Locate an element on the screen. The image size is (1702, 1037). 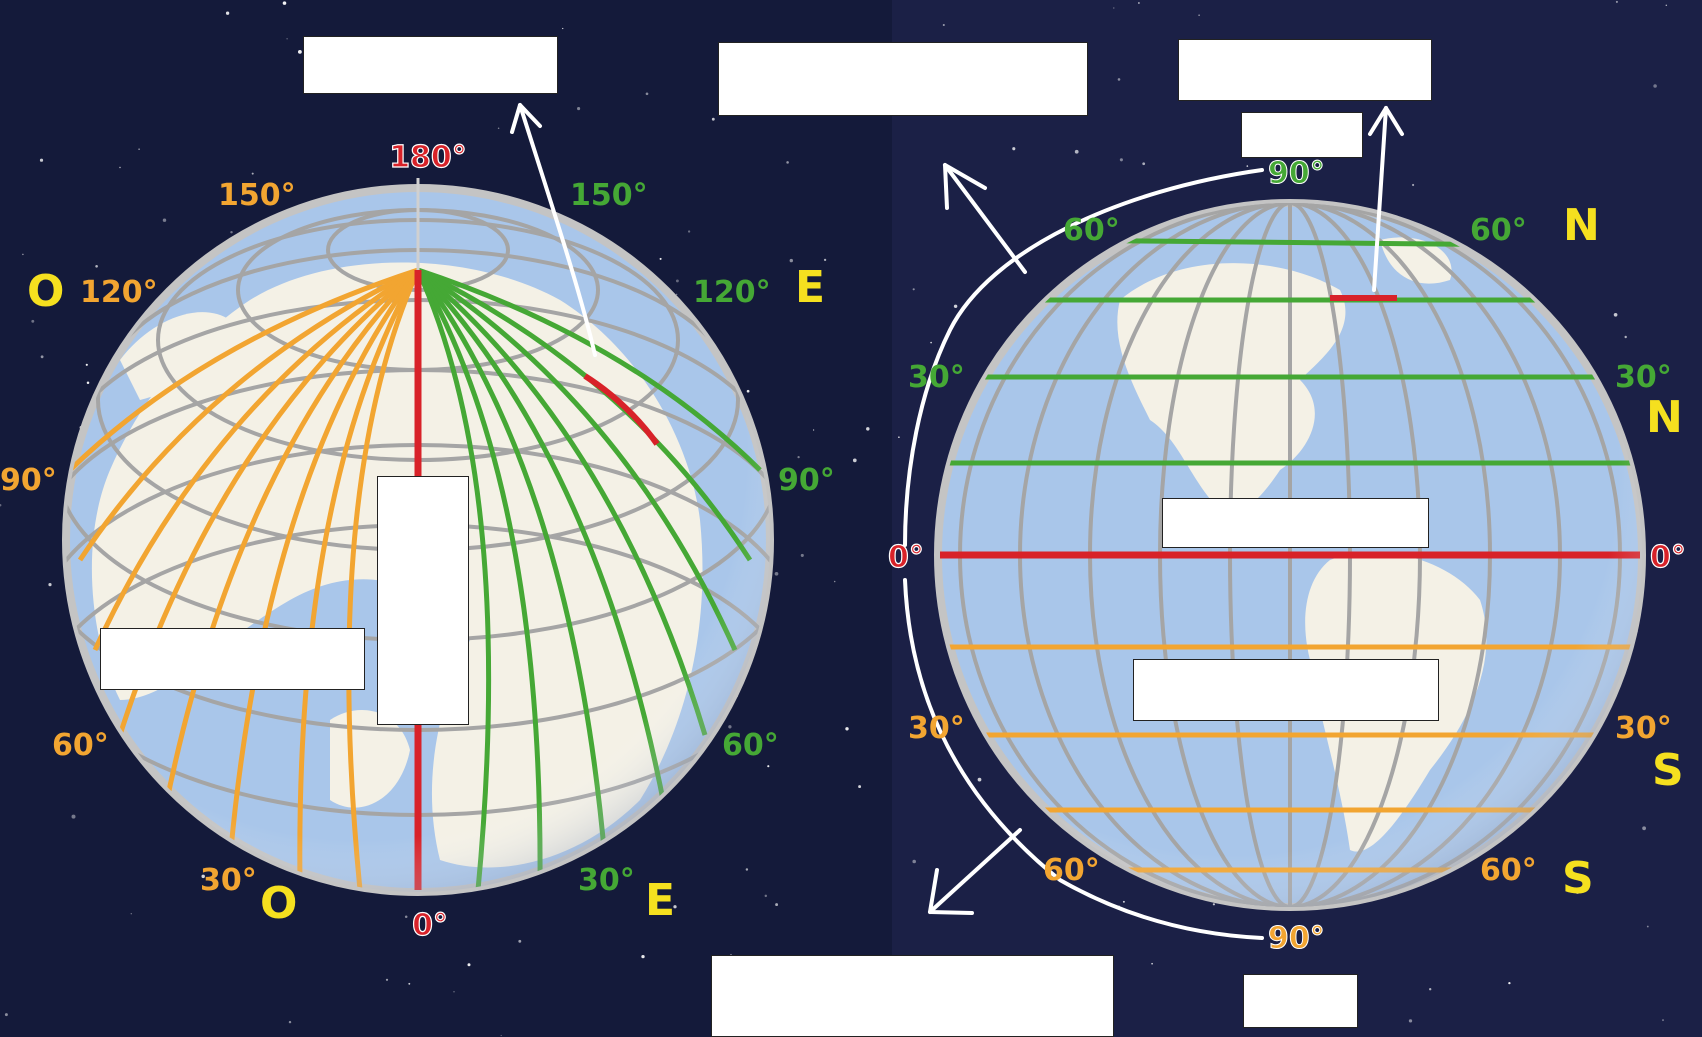
west-letter-top: O is located at coordinates (45, 291).